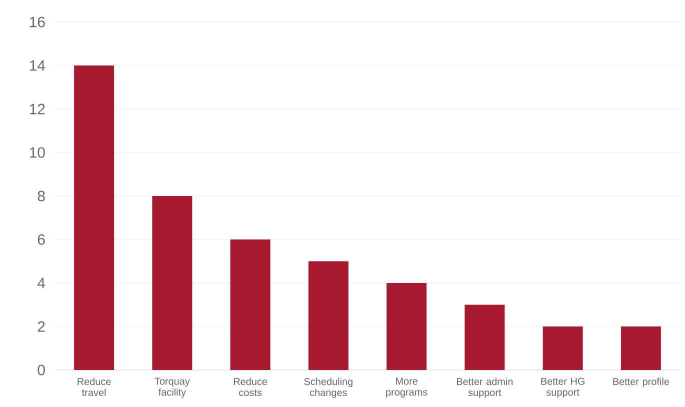  What do you see at coordinates (94, 387) in the screenshot?
I see `x-tick-label: Reduce travel` at bounding box center [94, 387].